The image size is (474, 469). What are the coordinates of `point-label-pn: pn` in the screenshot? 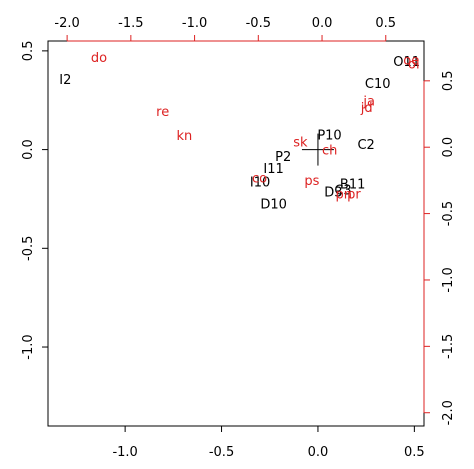 It's located at (343, 195).